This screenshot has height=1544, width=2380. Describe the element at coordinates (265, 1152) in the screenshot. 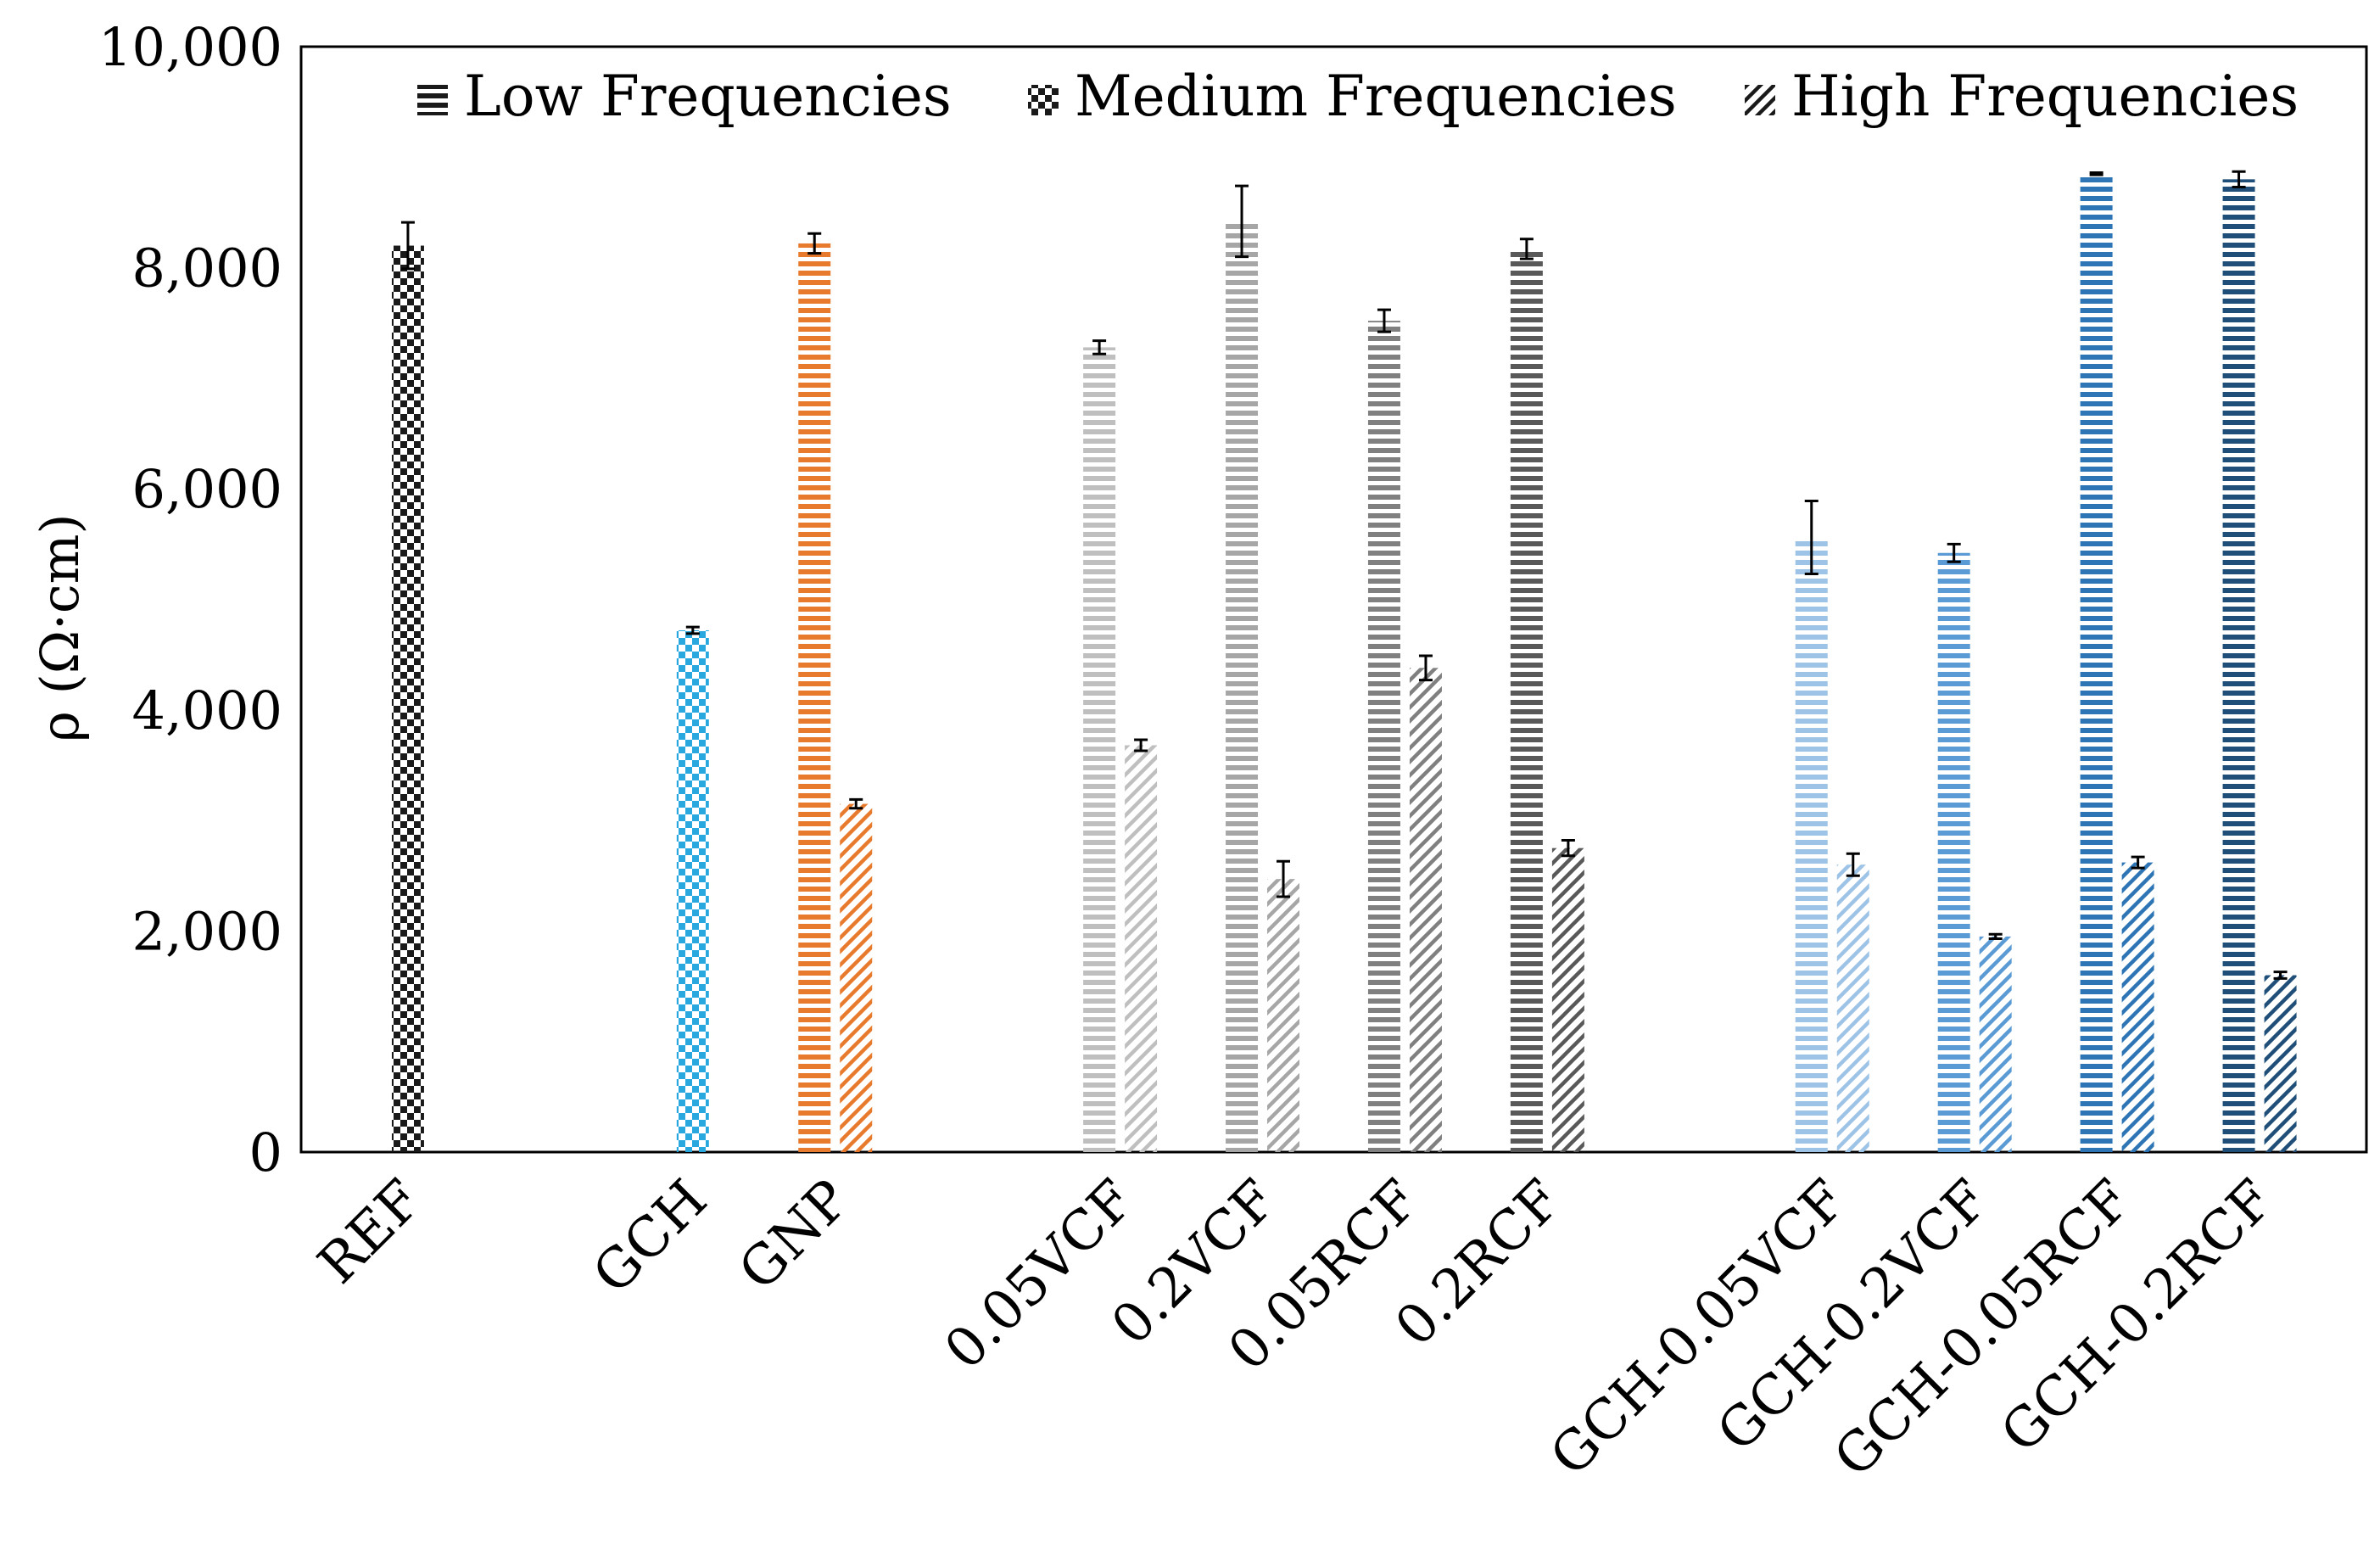

I see `y-tick-label: 0` at that location.